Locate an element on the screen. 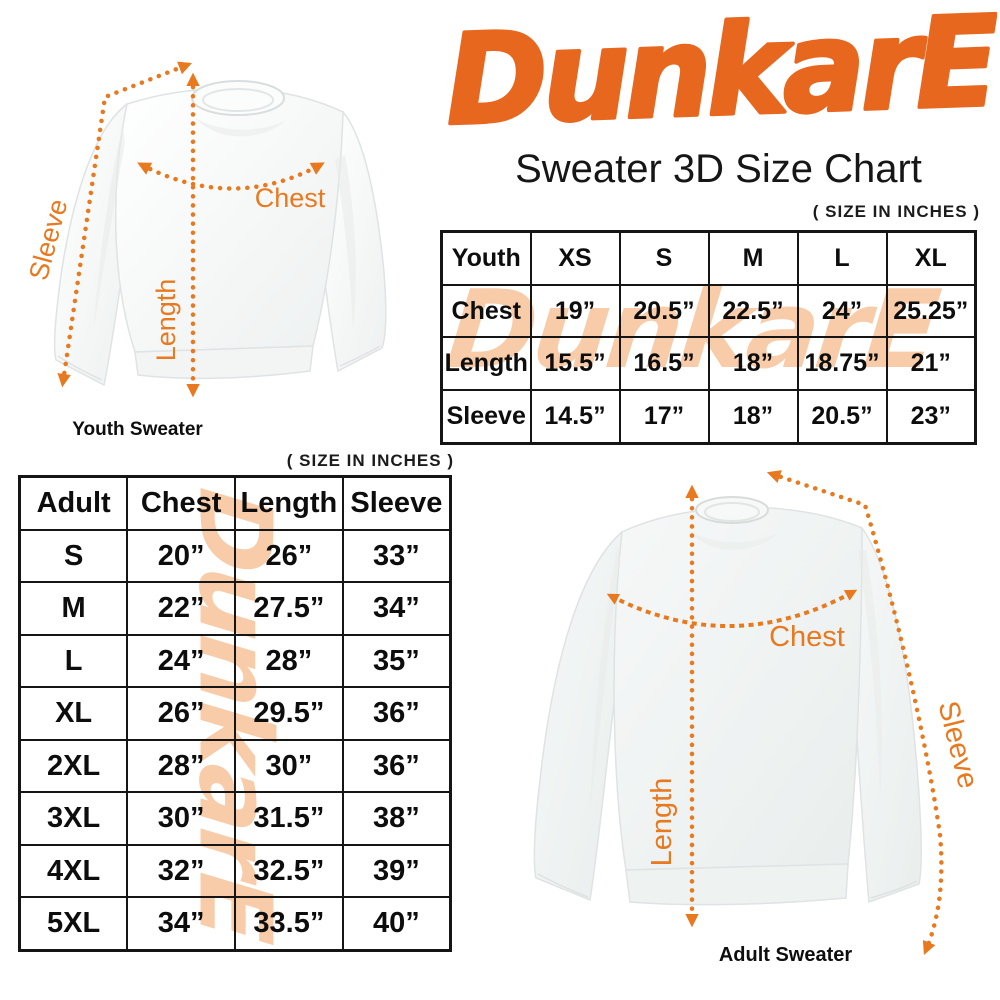 The height and width of the screenshot is (1000, 1000). adult-table-row: 3XL 30” 31.5” 38” is located at coordinates (235, 818).